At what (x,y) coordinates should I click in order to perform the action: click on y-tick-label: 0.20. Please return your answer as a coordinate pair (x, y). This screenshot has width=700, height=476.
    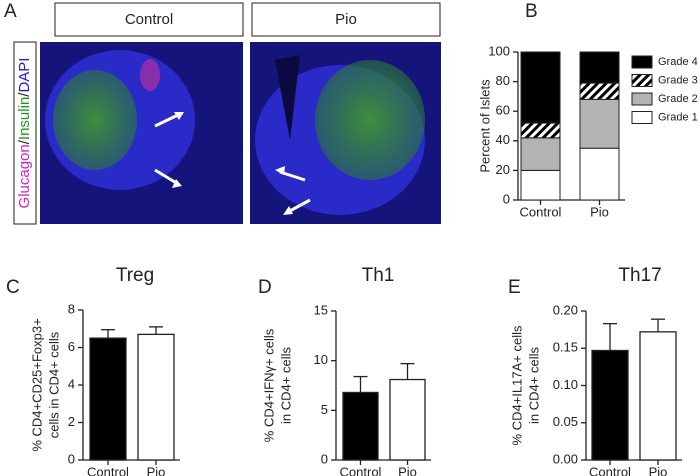
    Looking at the image, I should click on (565, 309).